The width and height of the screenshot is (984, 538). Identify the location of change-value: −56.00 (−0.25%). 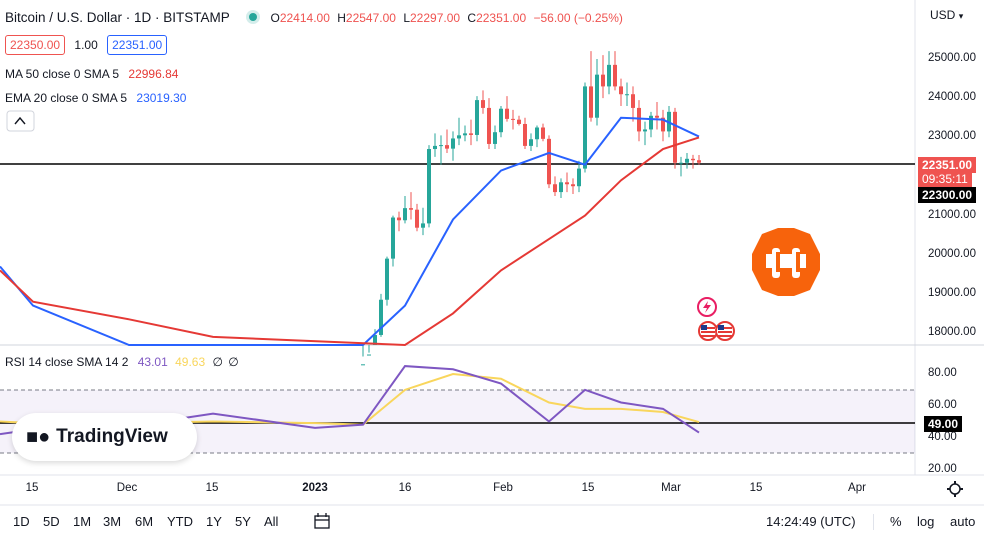
(578, 18).